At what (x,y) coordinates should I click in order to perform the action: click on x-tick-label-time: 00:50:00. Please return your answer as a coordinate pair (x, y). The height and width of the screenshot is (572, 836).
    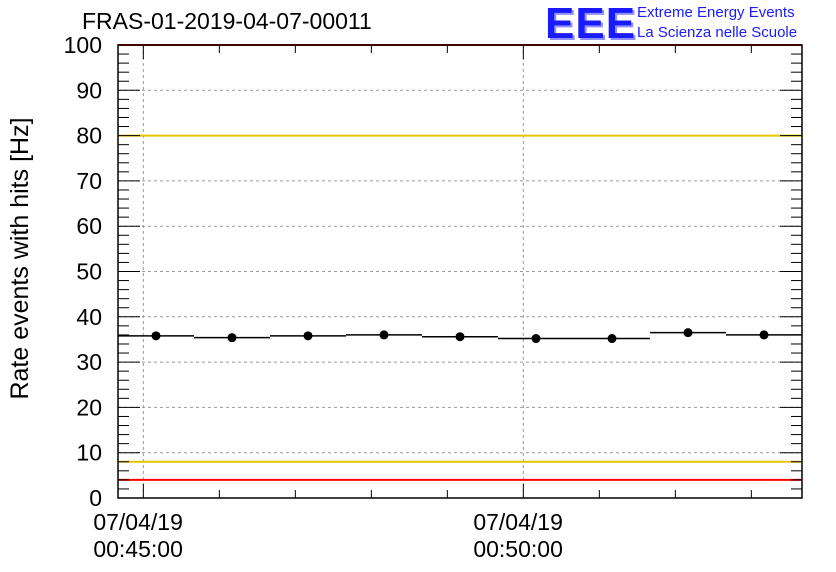
    Looking at the image, I should click on (518, 549).